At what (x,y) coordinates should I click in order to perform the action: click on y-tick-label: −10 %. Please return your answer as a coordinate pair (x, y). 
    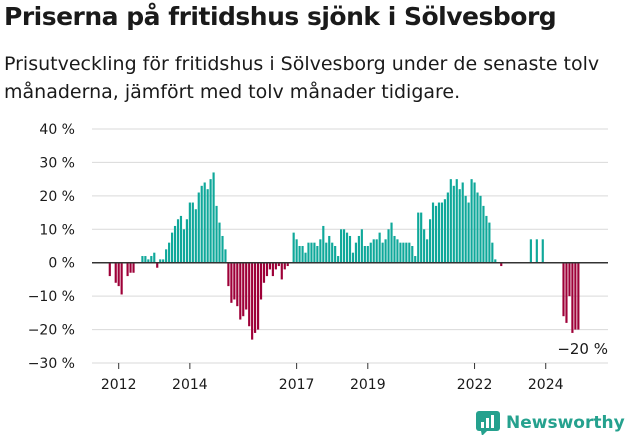
    Looking at the image, I should click on (51, 297).